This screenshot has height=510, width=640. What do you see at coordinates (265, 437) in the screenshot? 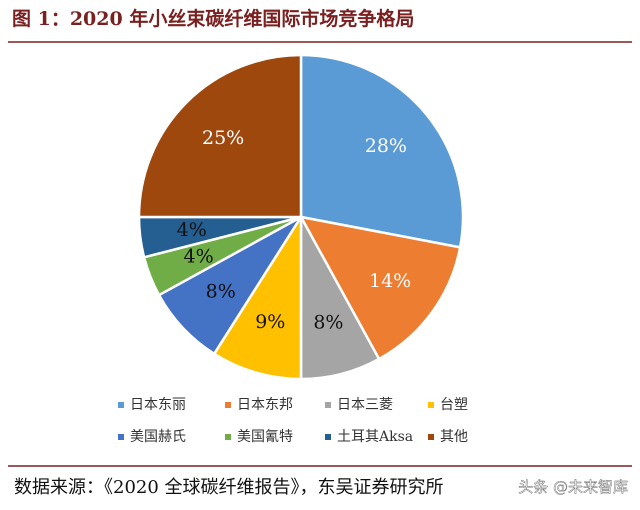
I see `legend-label: 美国氰特` at bounding box center [265, 437].